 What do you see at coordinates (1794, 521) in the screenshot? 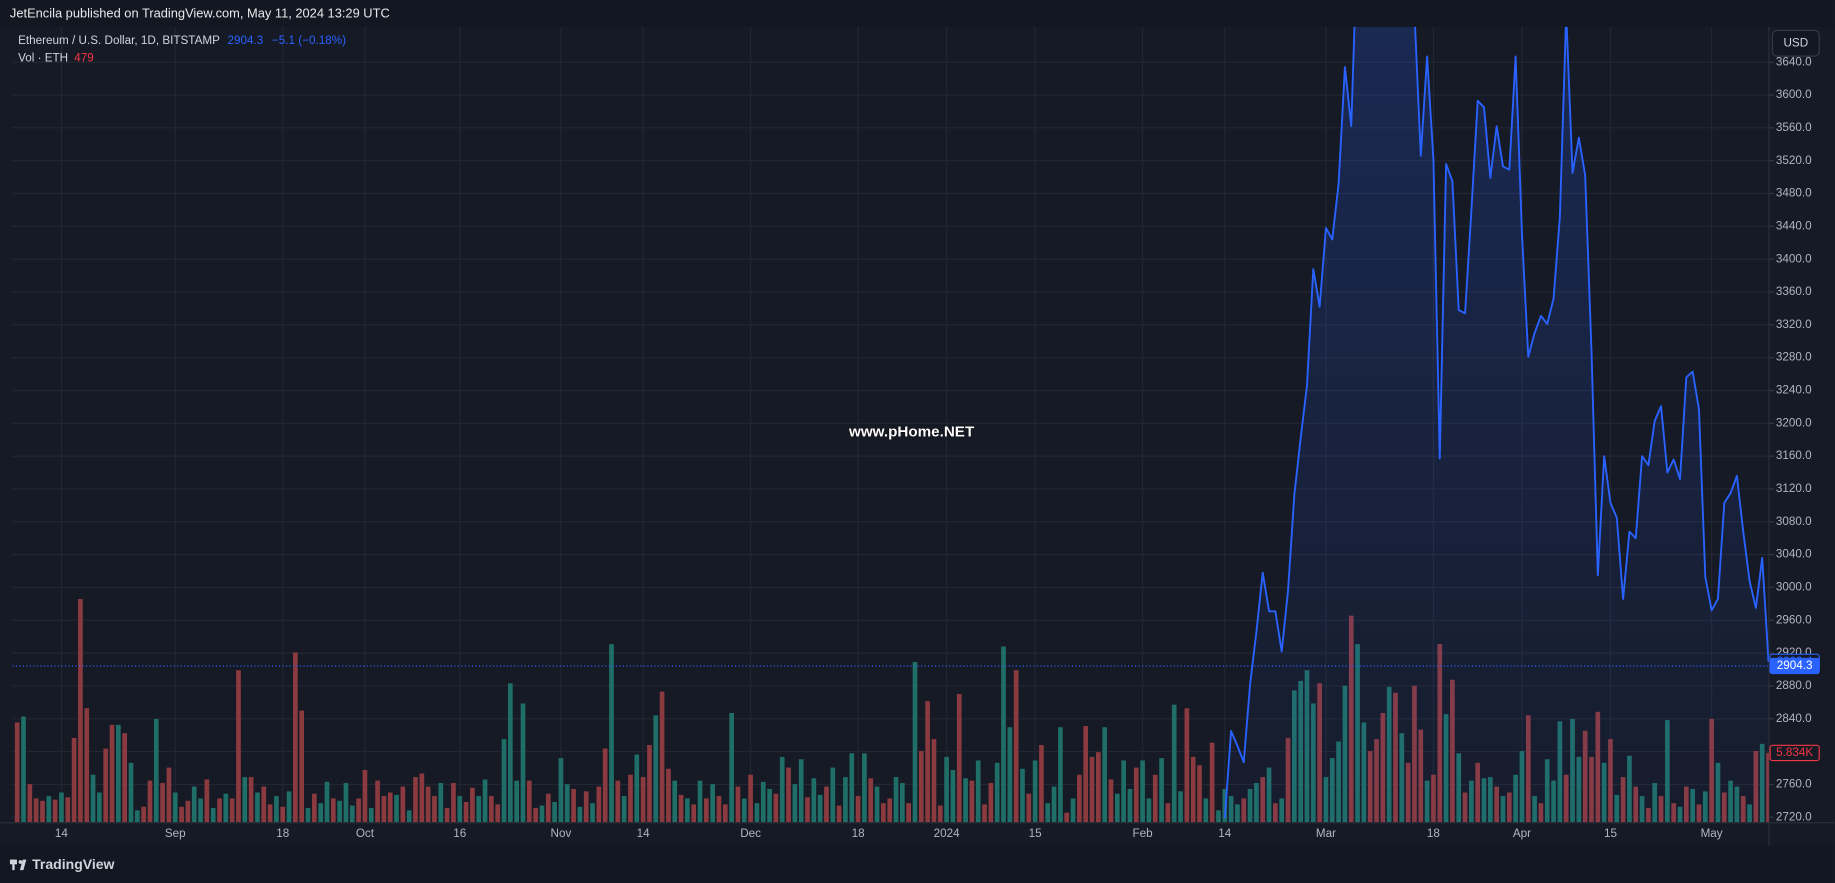
I see `y-tick-label: 3080.0` at bounding box center [1794, 521].